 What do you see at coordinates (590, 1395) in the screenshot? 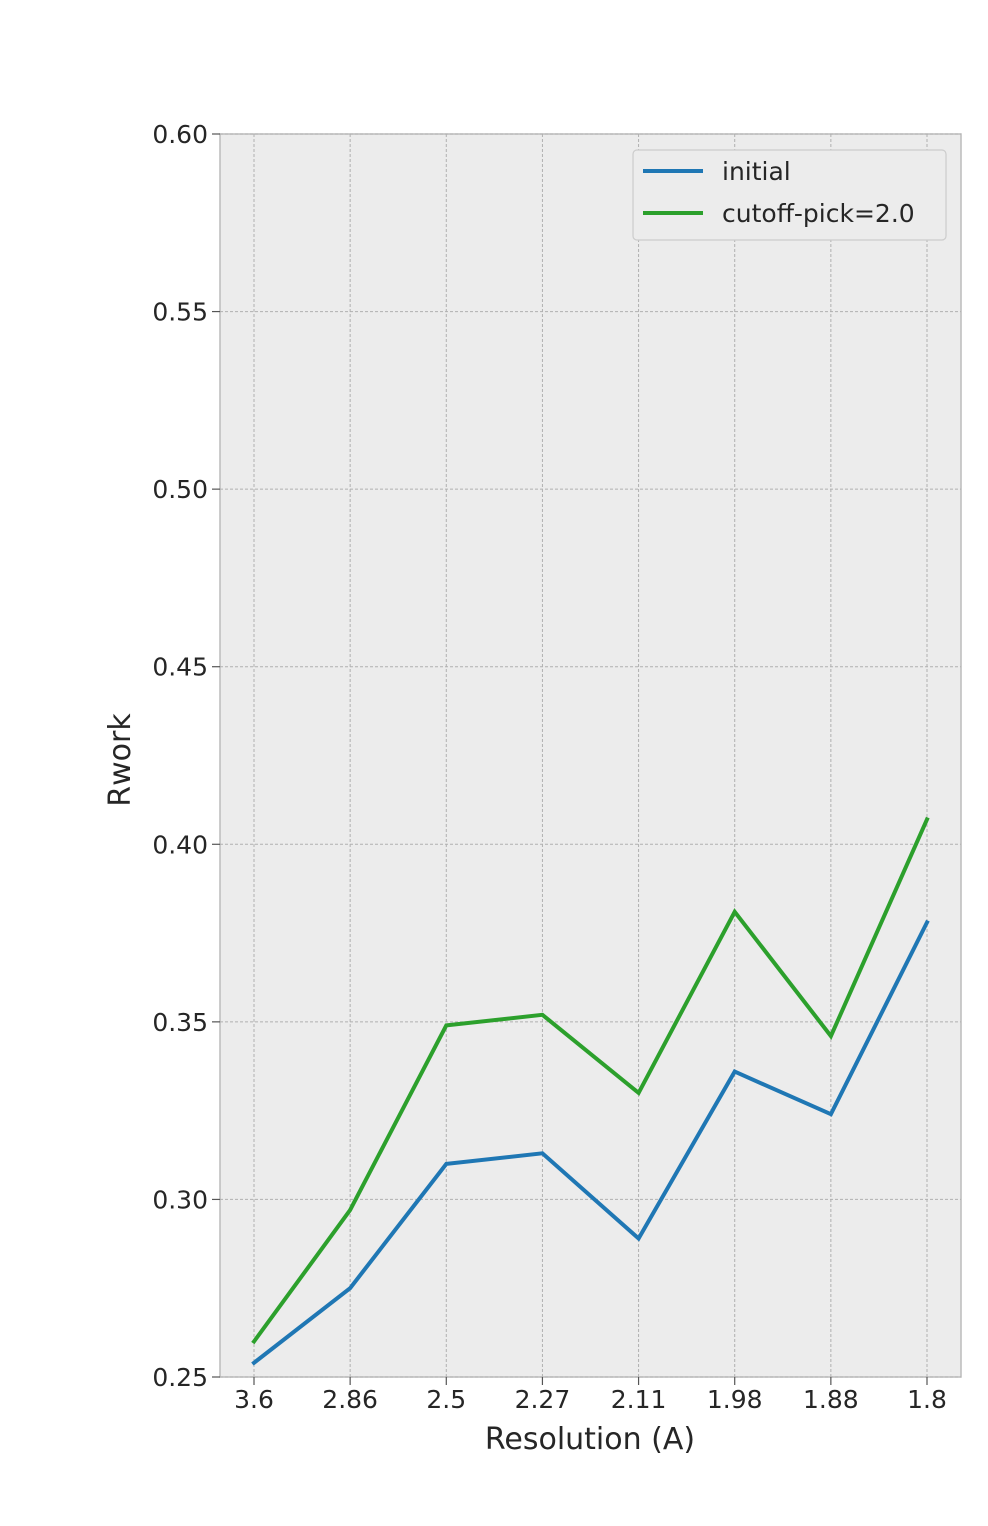
I see `x-axis-ticks: 3.6 2.86 2.5 2.27 2.11 1.98 1.88 1.8` at bounding box center [590, 1395].